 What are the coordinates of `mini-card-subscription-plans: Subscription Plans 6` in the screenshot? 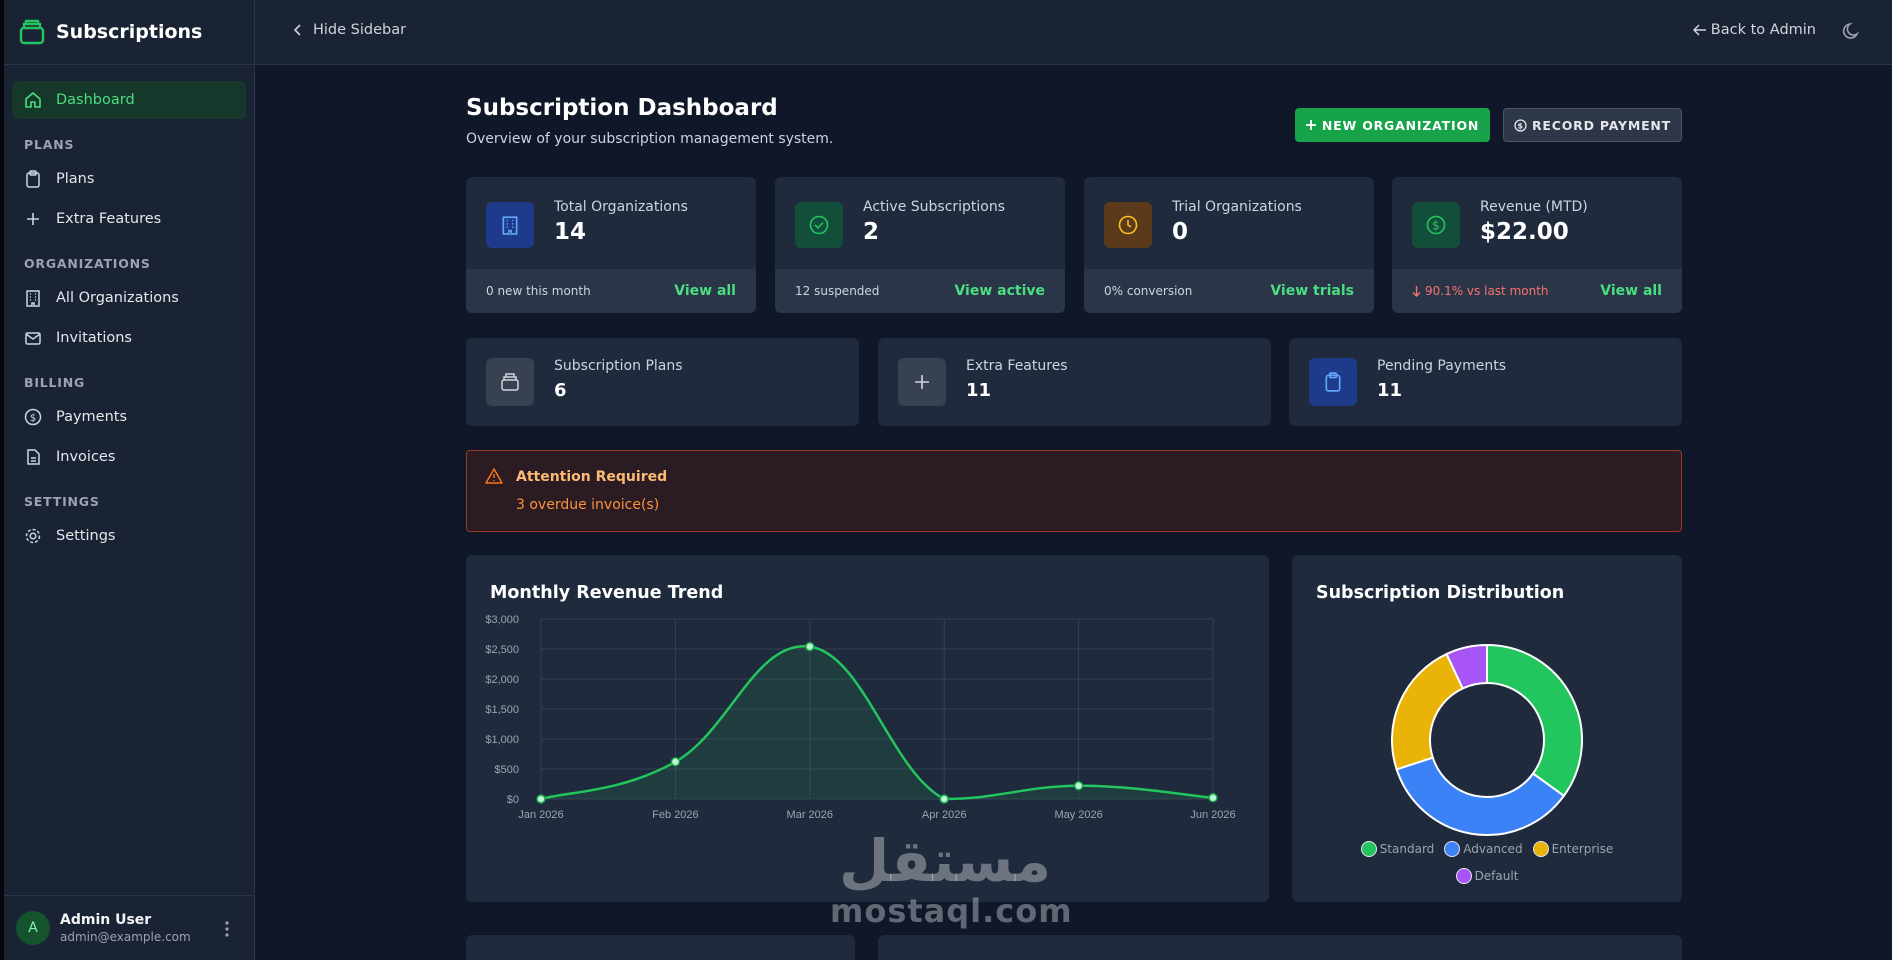 It's located at (662, 382).